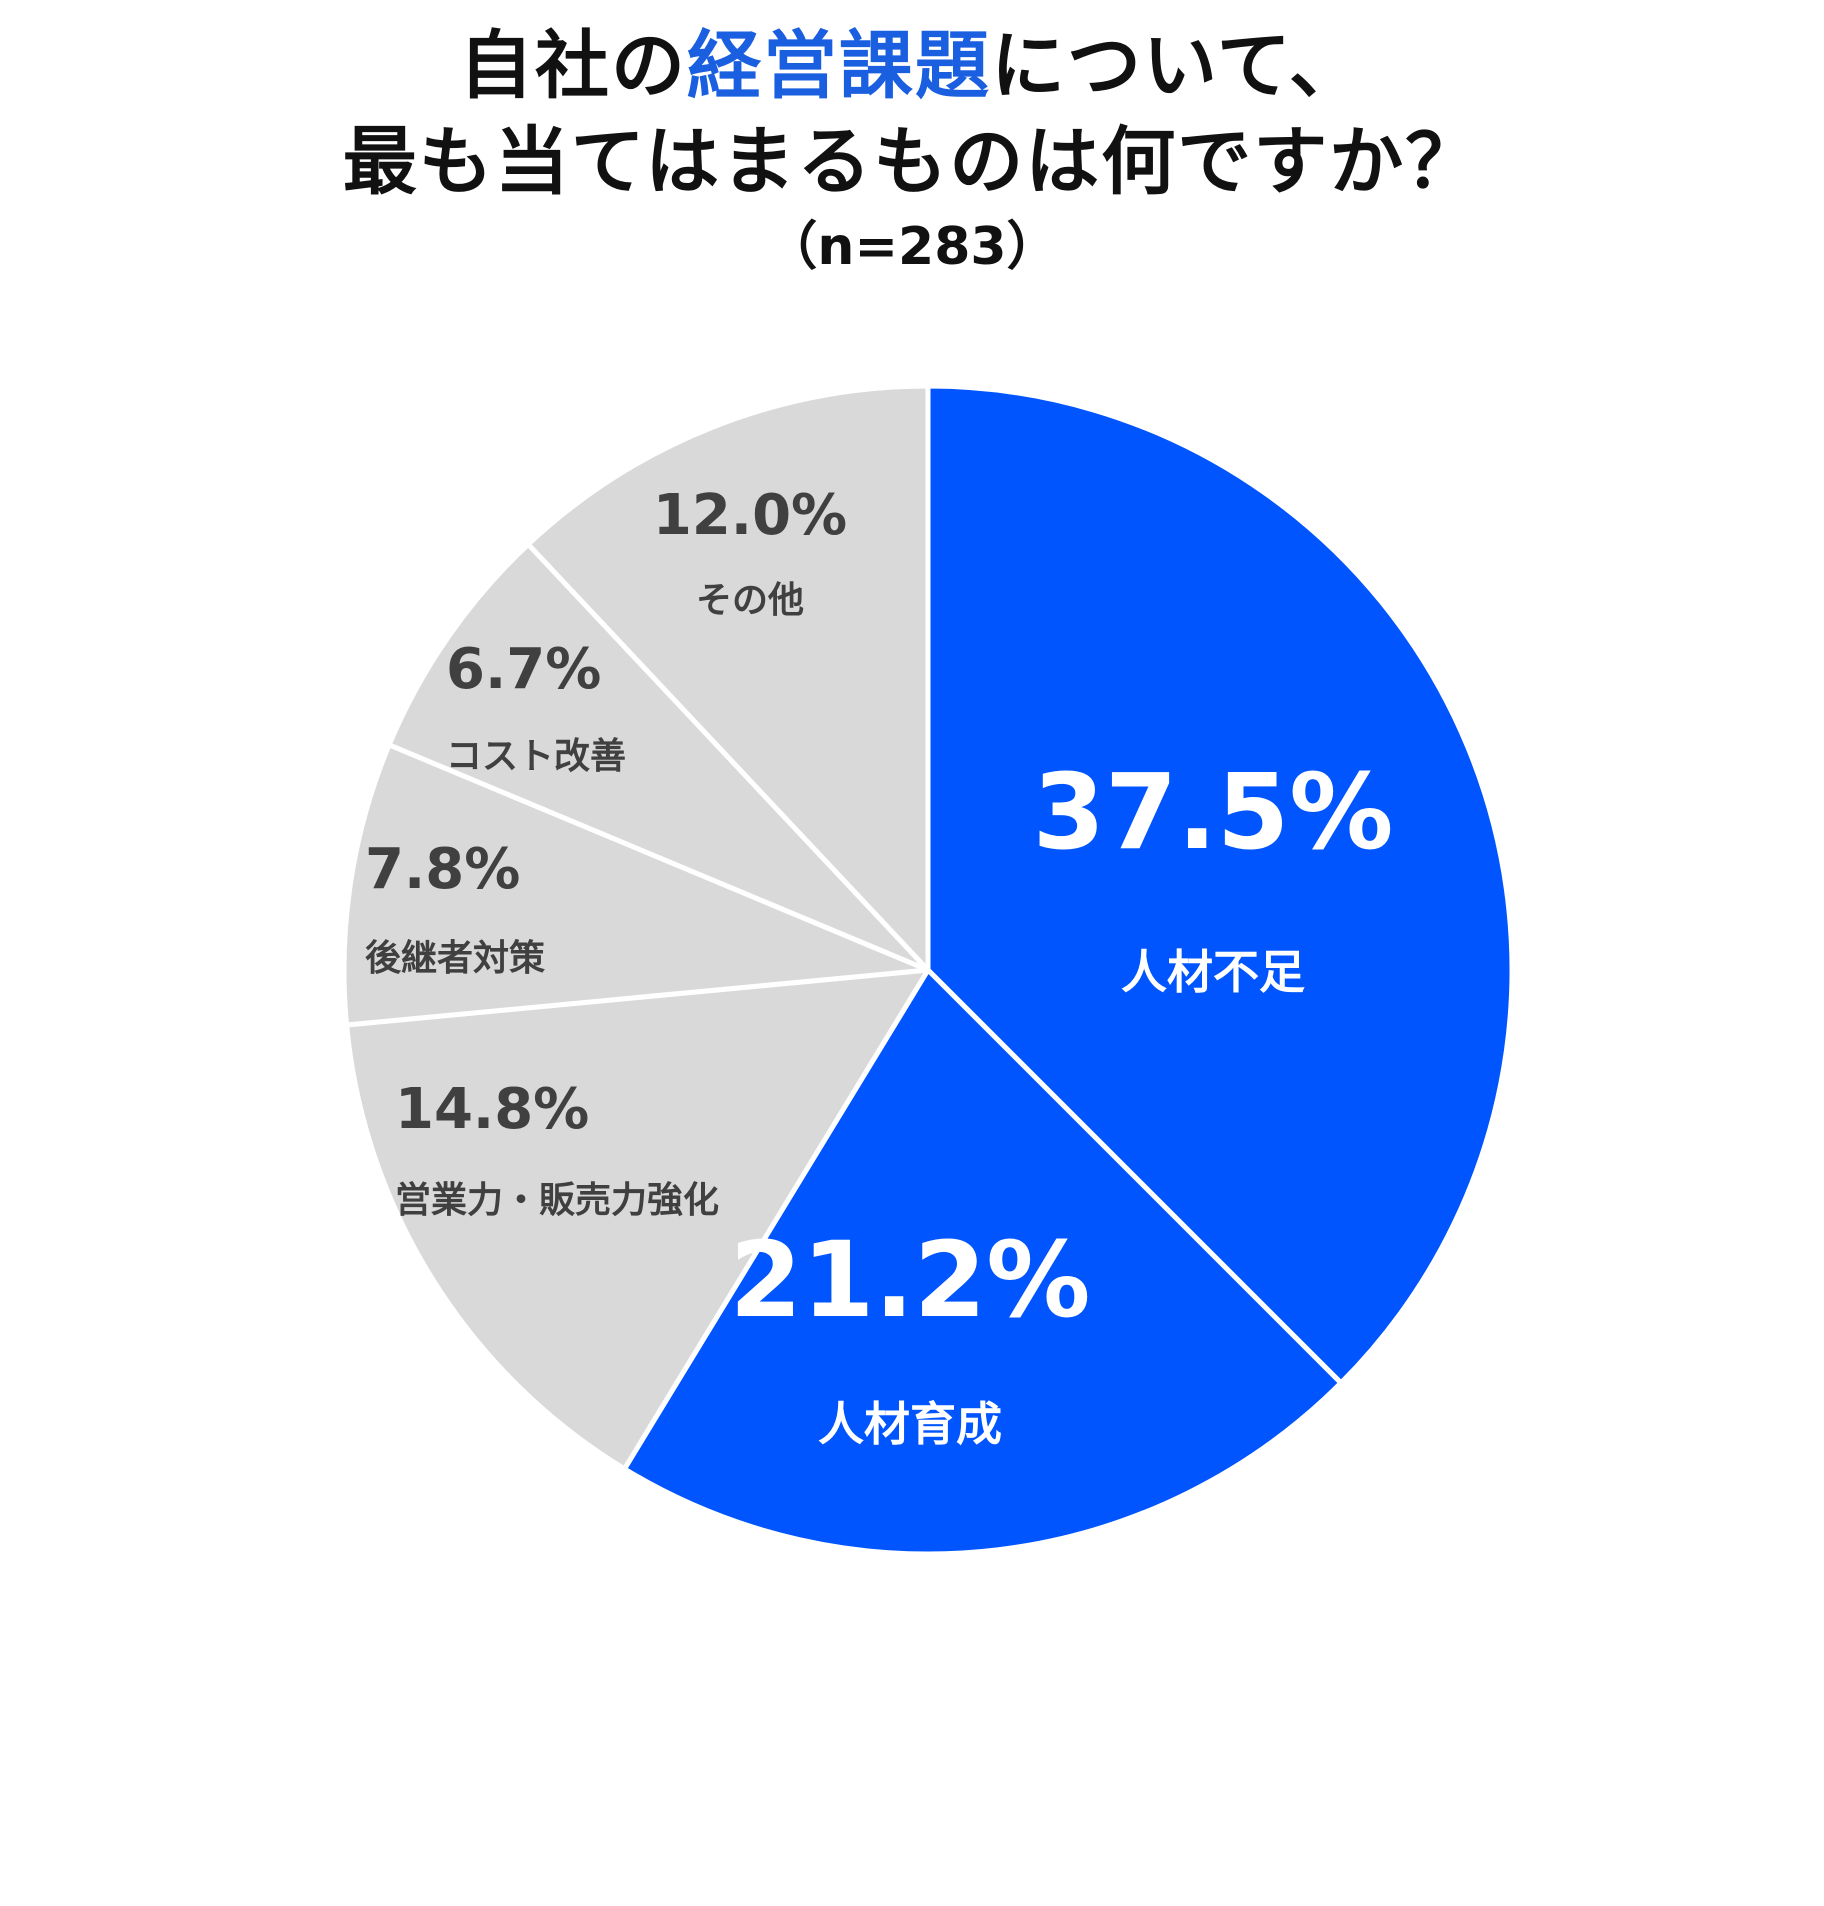 Image resolution: width=1824 pixels, height=1906 pixels. Describe the element at coordinates (750, 600) in the screenshot. I see `slice-category-label: その他` at that location.